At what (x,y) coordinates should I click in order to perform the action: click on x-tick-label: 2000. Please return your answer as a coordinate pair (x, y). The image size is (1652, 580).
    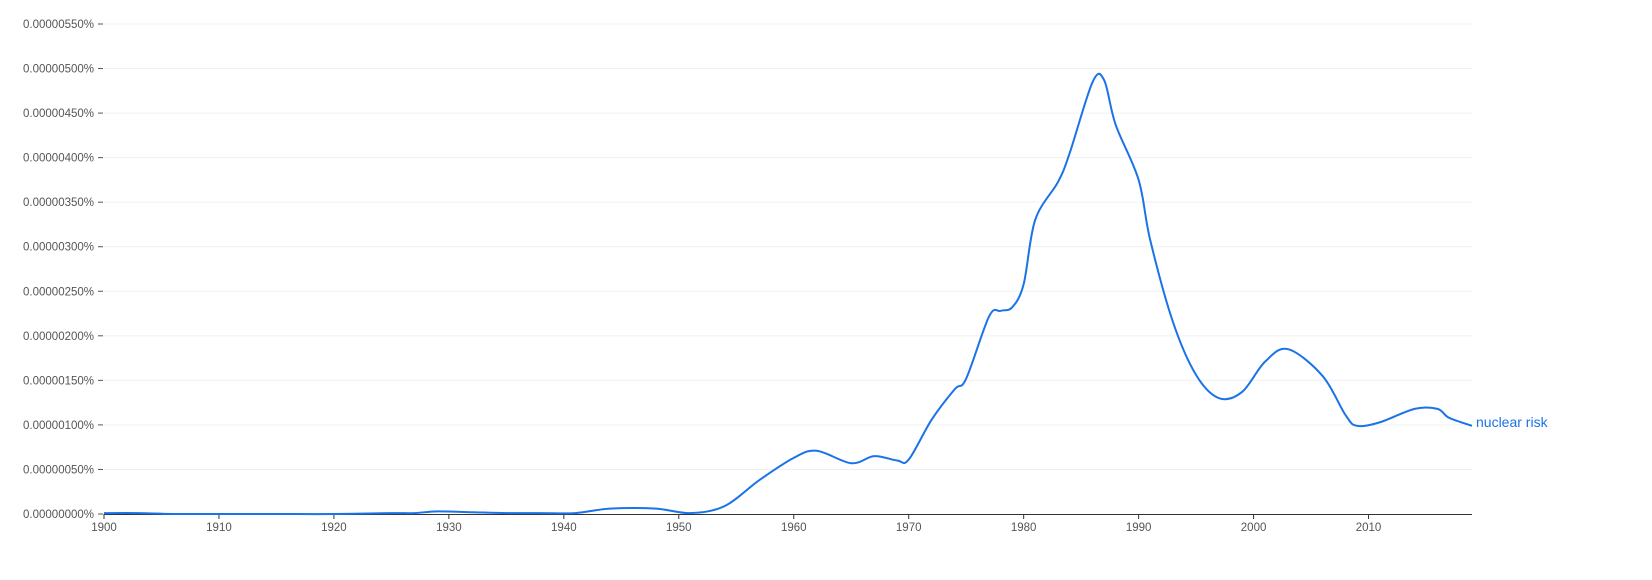
    Looking at the image, I should click on (1254, 528).